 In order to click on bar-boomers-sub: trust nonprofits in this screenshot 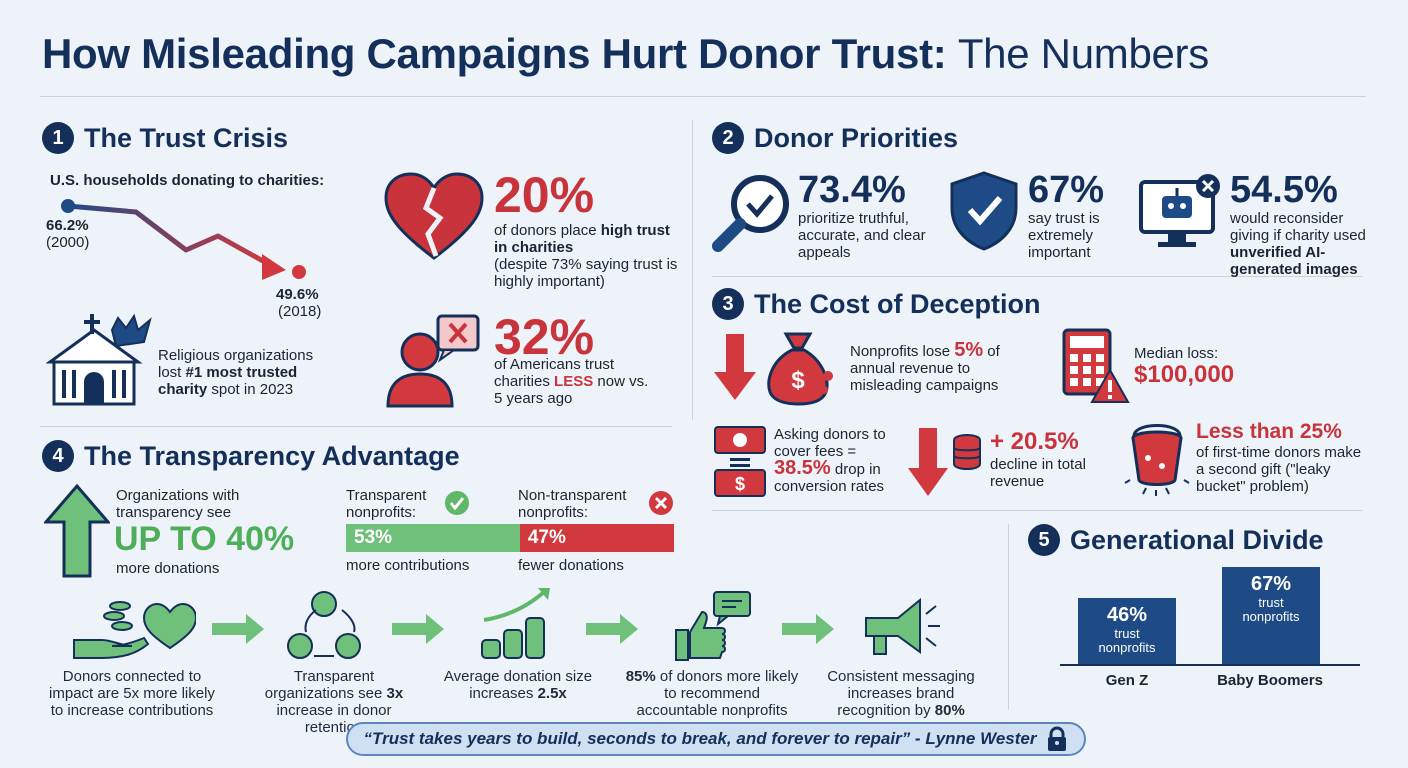, I will do `click(1271, 610)`.